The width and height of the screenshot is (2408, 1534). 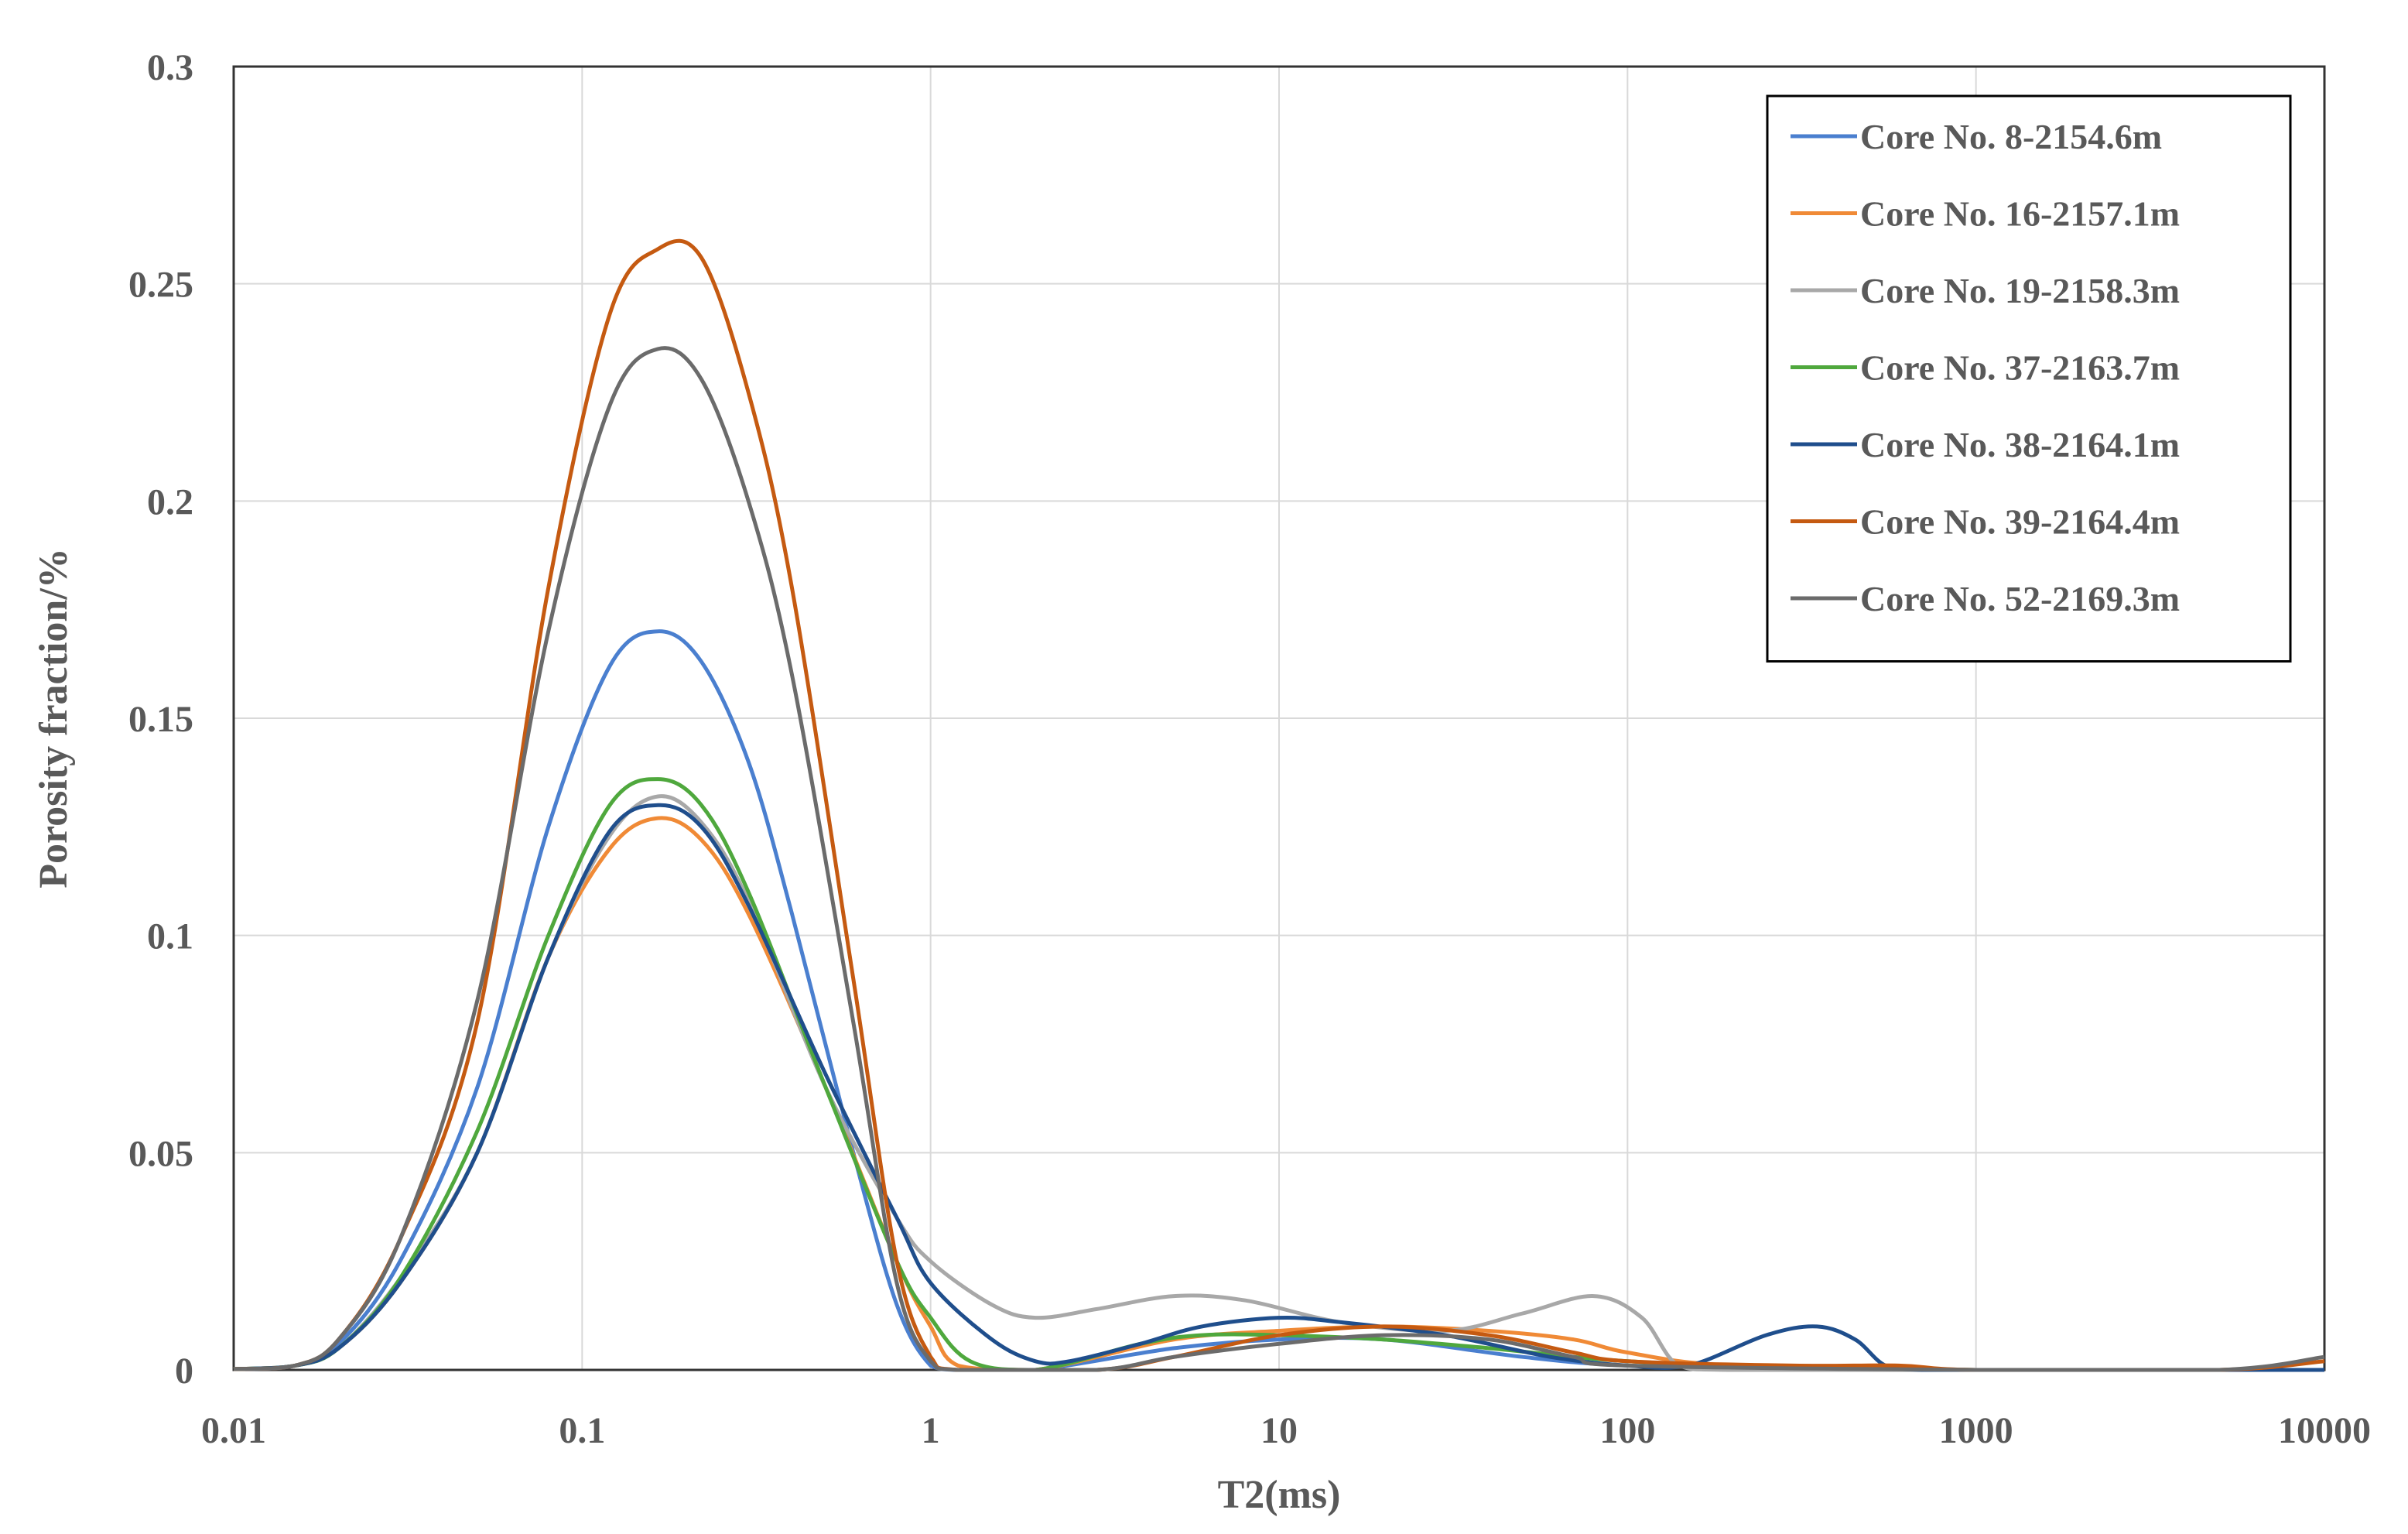 I want to click on y-tick-label: 0.05, so click(x=160, y=1153).